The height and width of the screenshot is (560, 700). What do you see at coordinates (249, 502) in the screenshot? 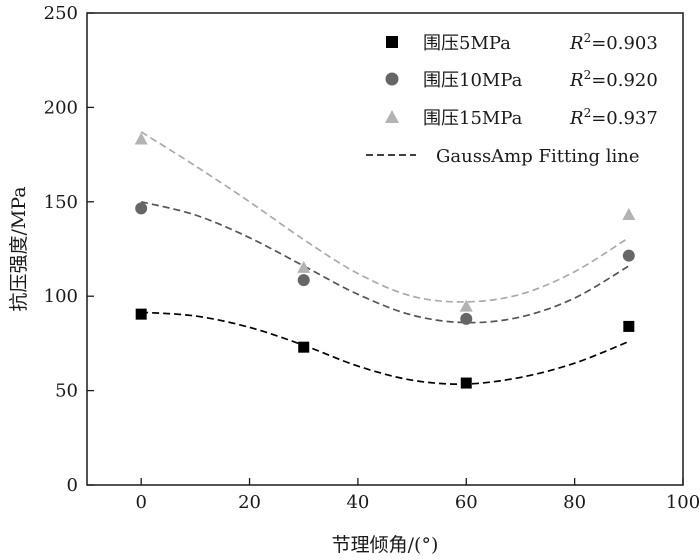
I see `x-tick-label: 20` at bounding box center [249, 502].